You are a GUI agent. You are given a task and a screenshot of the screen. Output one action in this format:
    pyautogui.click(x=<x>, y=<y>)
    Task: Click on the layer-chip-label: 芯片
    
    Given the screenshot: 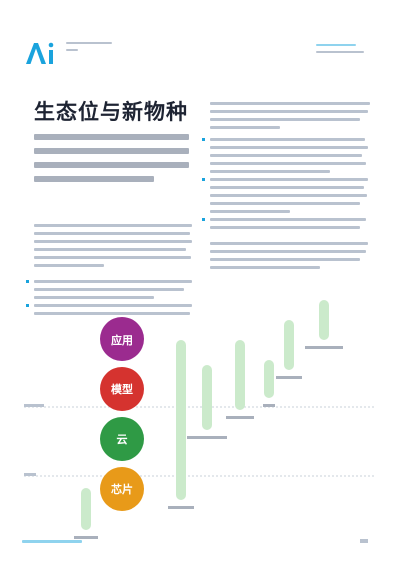 What is the action you would take?
    pyautogui.click(x=122, y=489)
    